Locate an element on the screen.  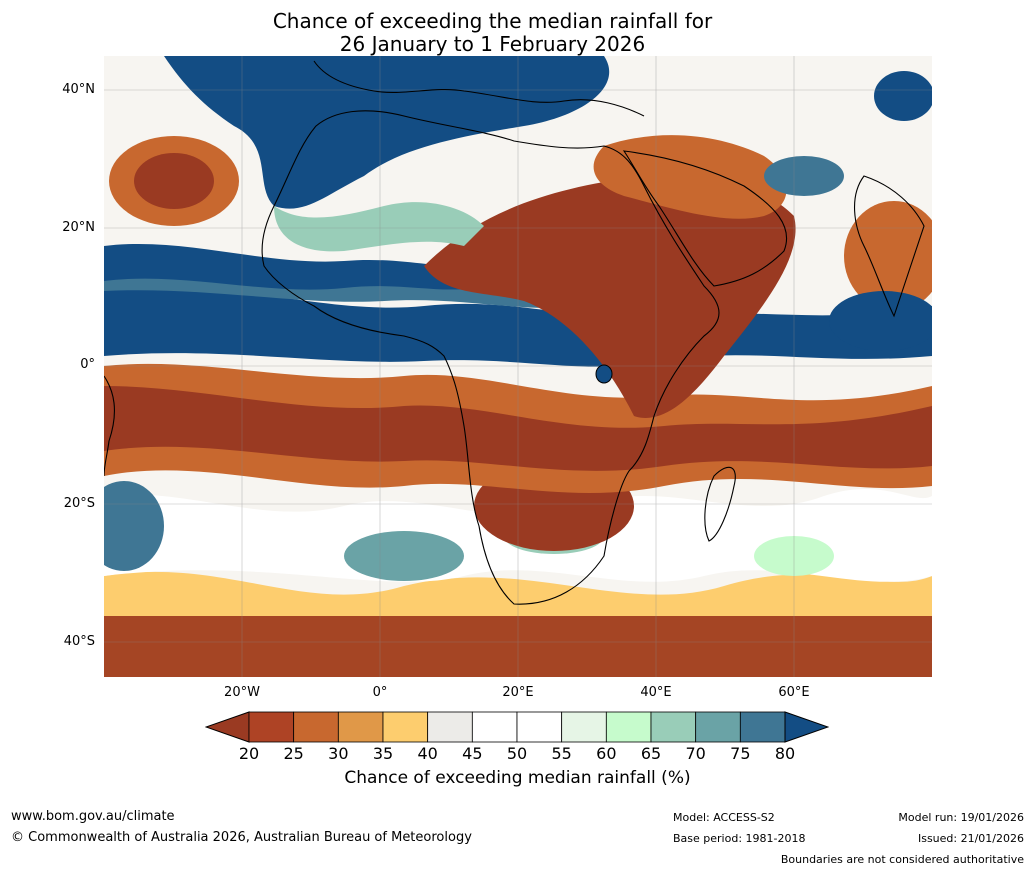
indian-ocean-wet is located at coordinates (880, 321).